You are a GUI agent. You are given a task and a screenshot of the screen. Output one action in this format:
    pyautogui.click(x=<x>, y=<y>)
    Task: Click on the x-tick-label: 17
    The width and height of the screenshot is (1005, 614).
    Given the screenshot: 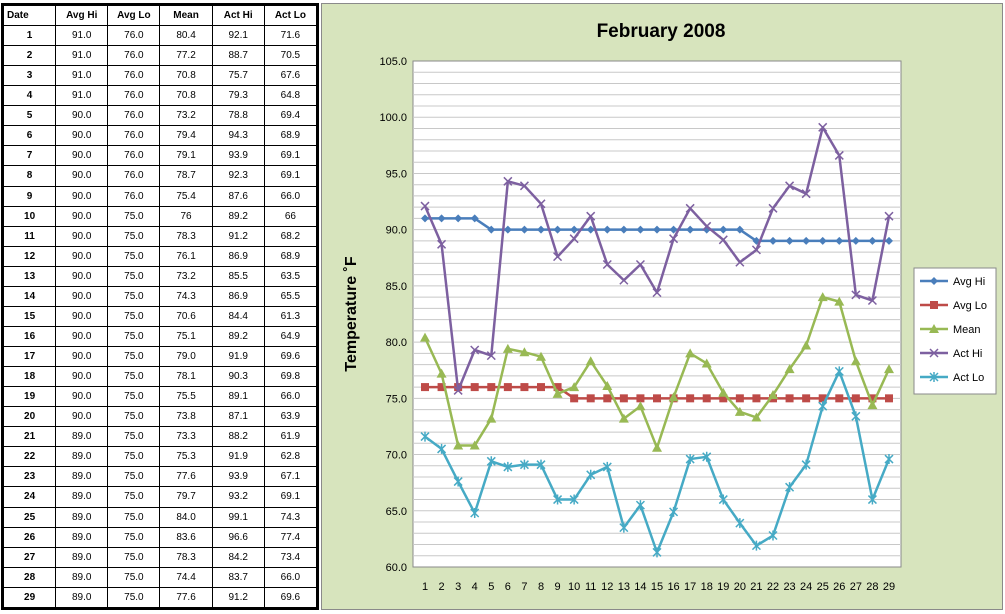 What is the action you would take?
    pyautogui.click(x=690, y=587)
    